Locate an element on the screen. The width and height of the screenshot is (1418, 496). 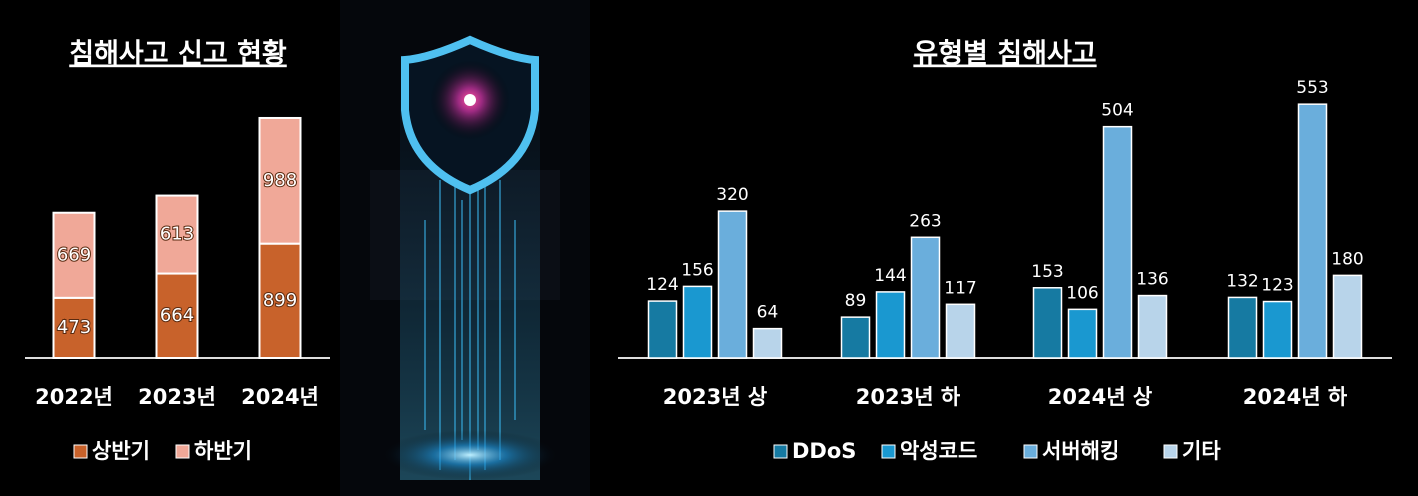
x-tick-label: 2024년 상 is located at coordinates (1100, 397).